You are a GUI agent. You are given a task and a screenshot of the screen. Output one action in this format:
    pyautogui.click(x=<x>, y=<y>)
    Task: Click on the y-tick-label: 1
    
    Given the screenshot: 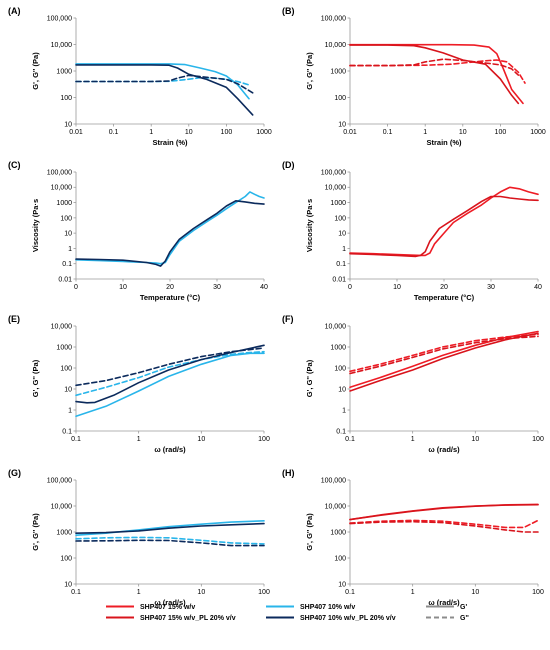 What is the action you would take?
    pyautogui.click(x=344, y=249)
    